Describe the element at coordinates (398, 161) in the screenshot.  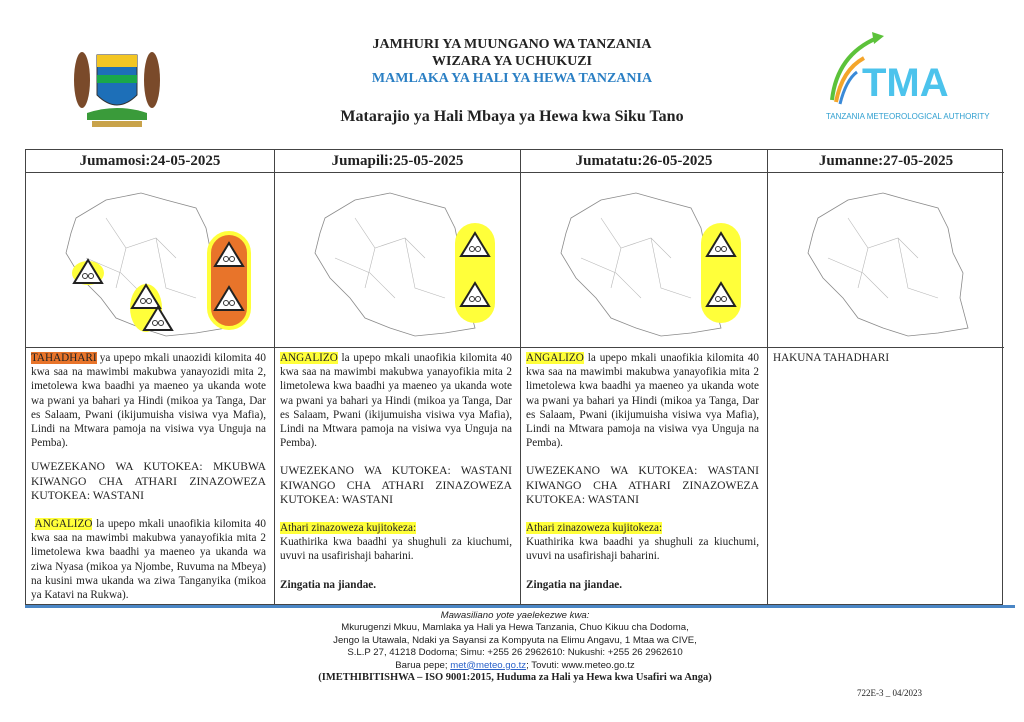
I see `day-header: Jumapili:25-05-2025` at that location.